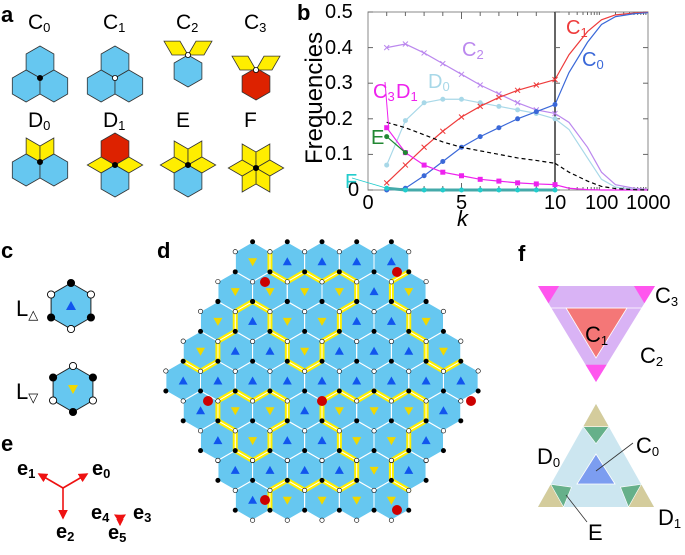 Image resolution: width=685 pixels, height=555 pixels. Describe the element at coordinates (549, 457) in the screenshot. I see `phase-label-d0: D0` at that location.